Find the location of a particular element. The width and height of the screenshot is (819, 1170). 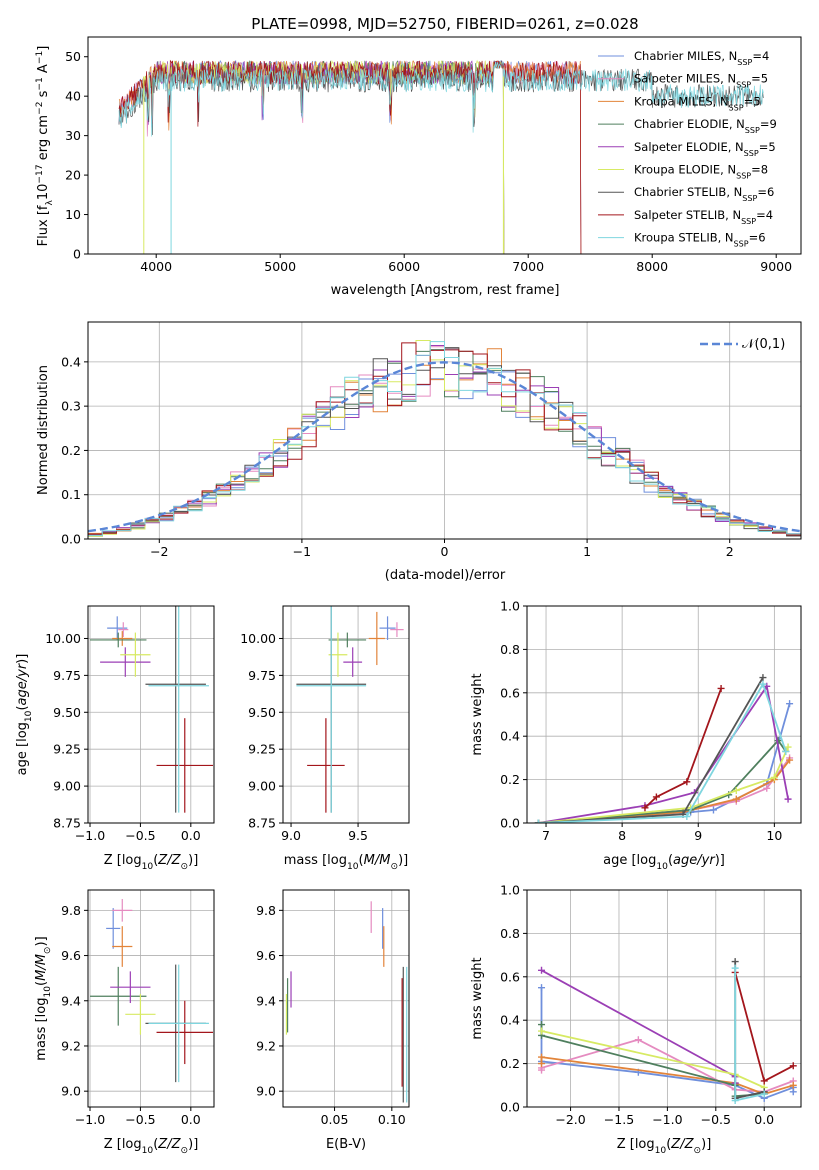

y-tick-label: 0.3 is located at coordinates (71, 406).